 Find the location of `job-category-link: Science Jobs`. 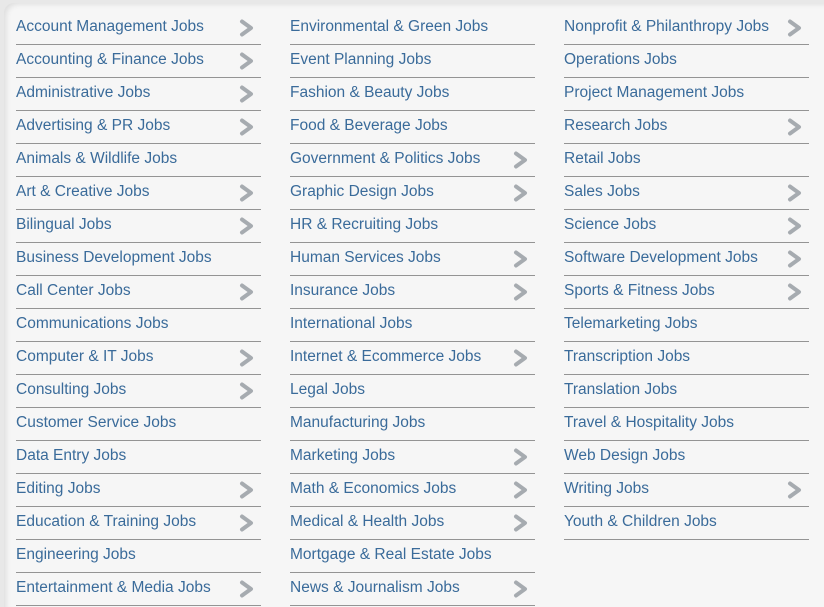

job-category-link: Science Jobs is located at coordinates (686, 226).